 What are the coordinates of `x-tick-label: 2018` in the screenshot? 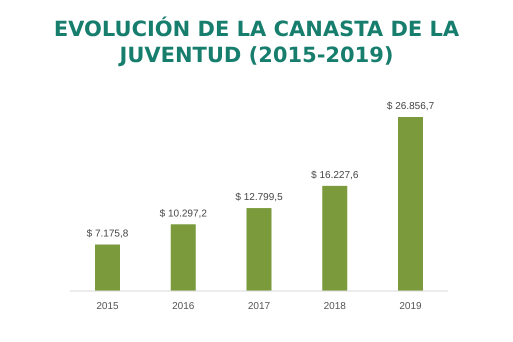 It's located at (335, 306).